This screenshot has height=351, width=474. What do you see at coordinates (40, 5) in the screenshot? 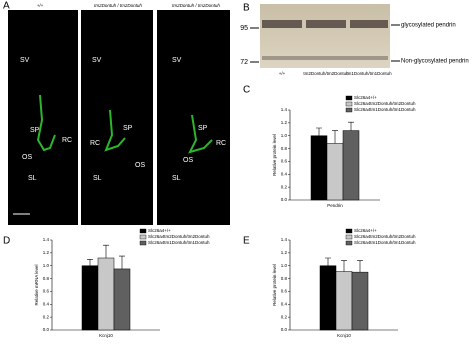
I see `genotype-label: +/+` at bounding box center [40, 5].